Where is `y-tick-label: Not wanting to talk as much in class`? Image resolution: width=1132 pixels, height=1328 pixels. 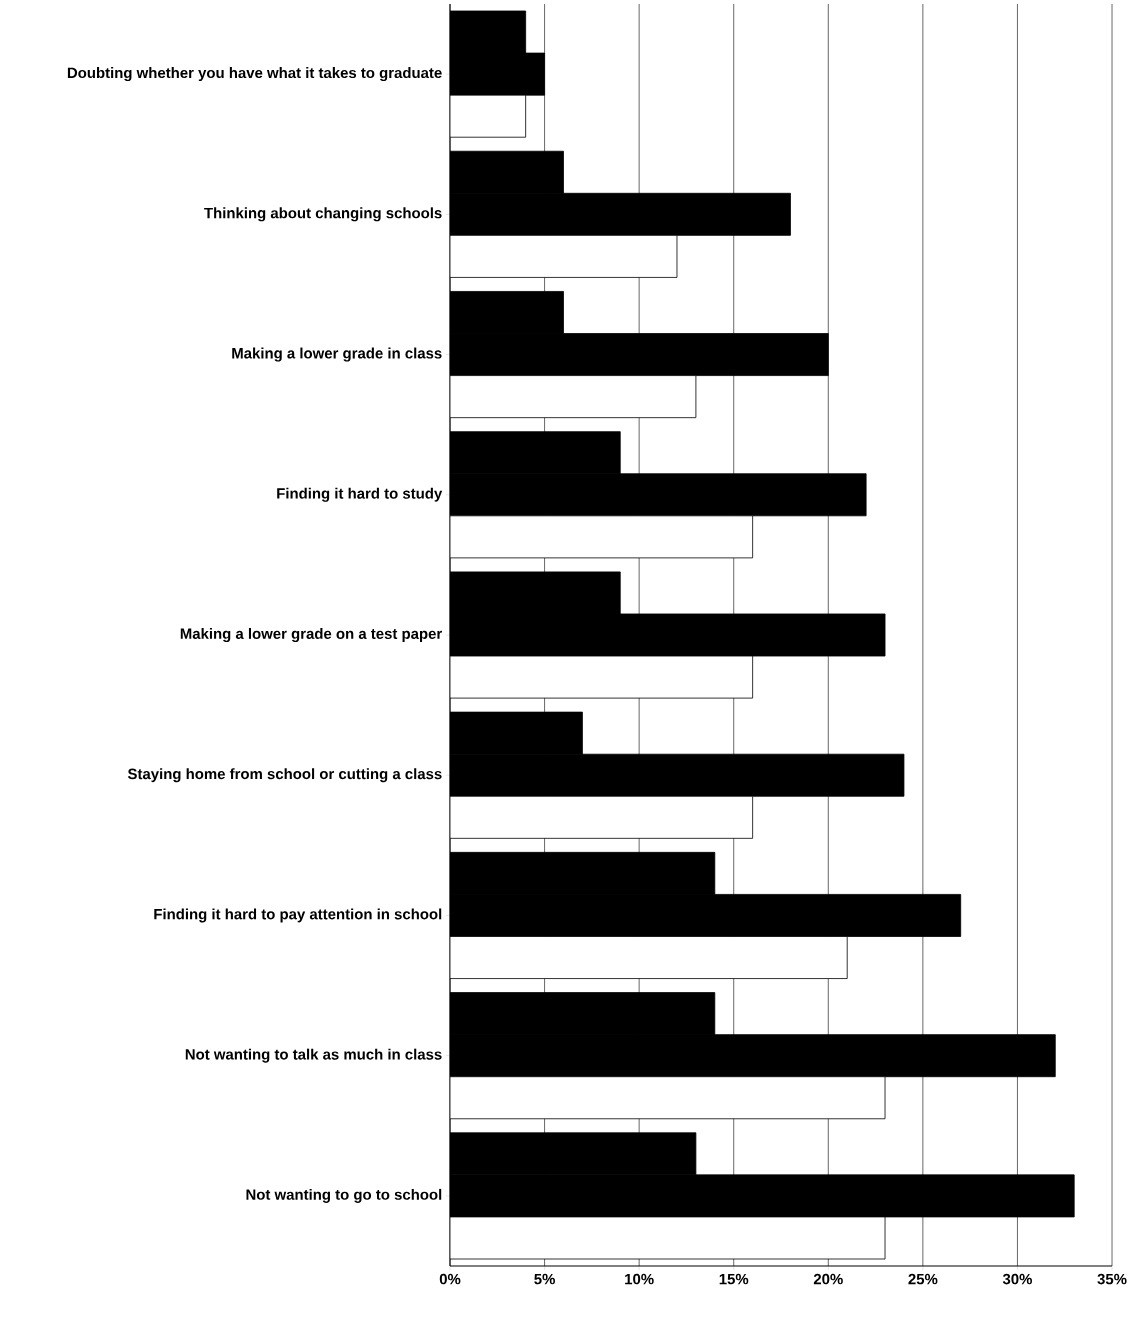
y-tick-label: Not wanting to talk as much in class is located at coordinates (313, 1055).